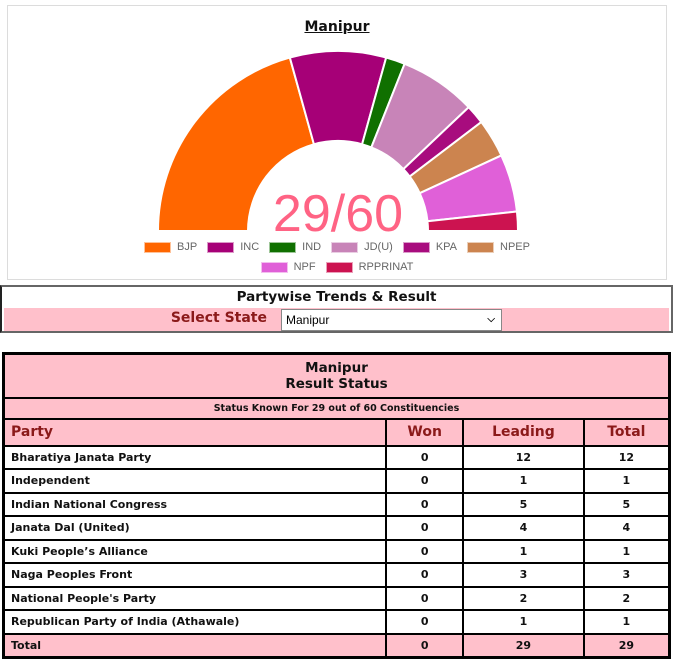 The image size is (680, 664). What do you see at coordinates (425, 432) in the screenshot?
I see `col-won: Won` at bounding box center [425, 432].